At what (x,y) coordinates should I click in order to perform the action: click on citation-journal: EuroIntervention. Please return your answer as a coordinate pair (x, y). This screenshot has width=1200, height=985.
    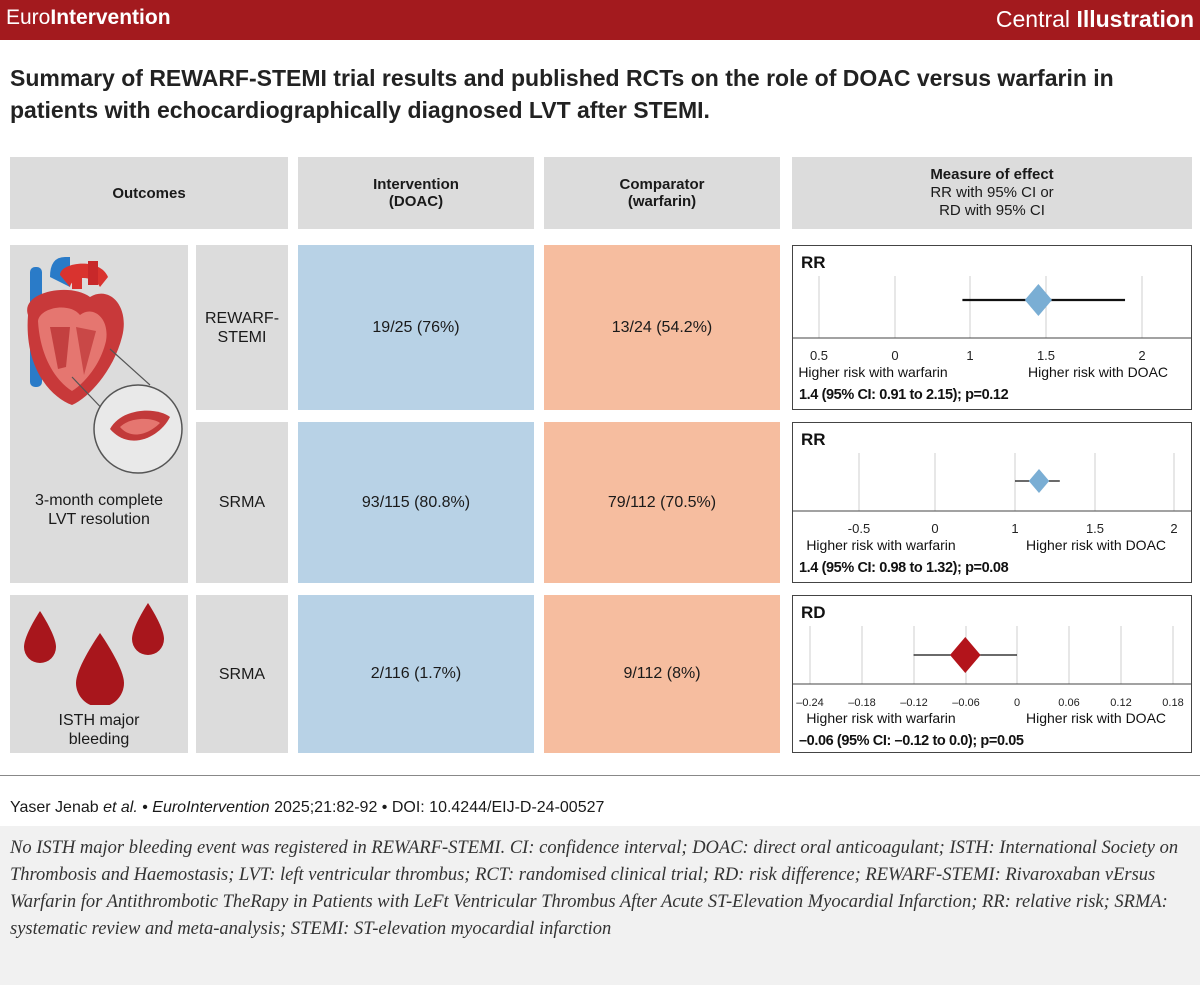
    Looking at the image, I should click on (211, 807).